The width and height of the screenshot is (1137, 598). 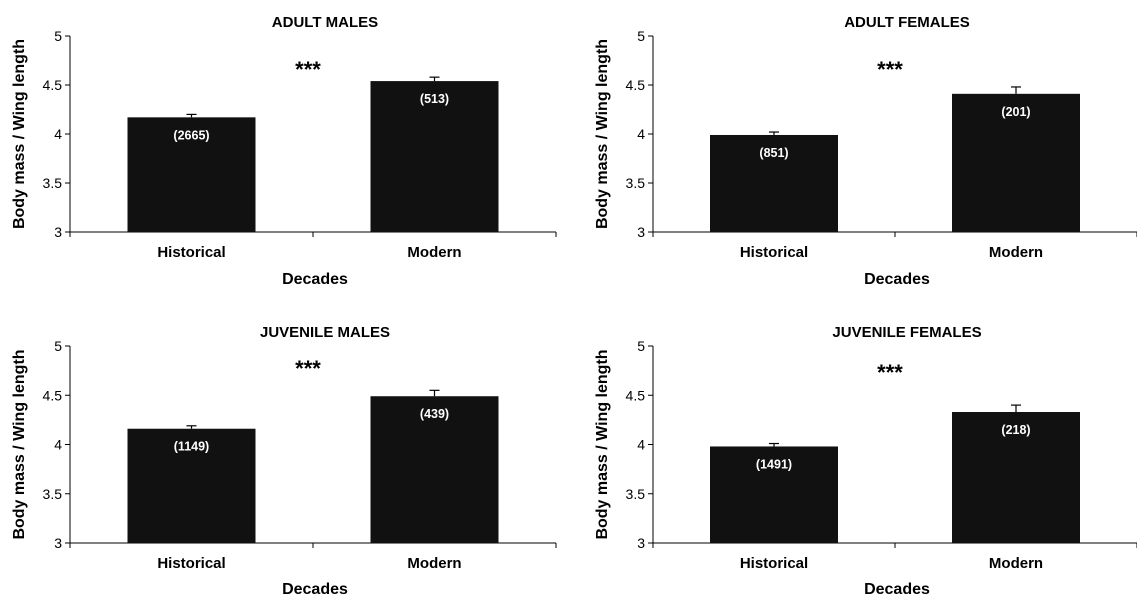 What do you see at coordinates (325, 332) in the screenshot?
I see `chart-title: JUVENILE MALES` at bounding box center [325, 332].